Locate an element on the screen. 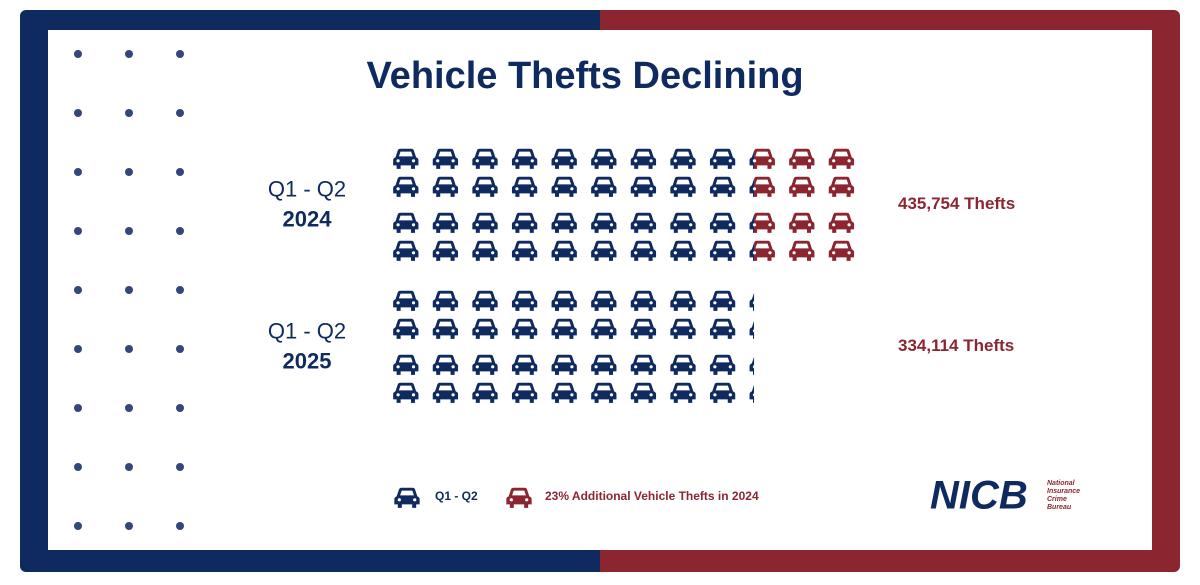 The width and height of the screenshot is (1200, 585). logo-line: Insurance is located at coordinates (1063, 491).